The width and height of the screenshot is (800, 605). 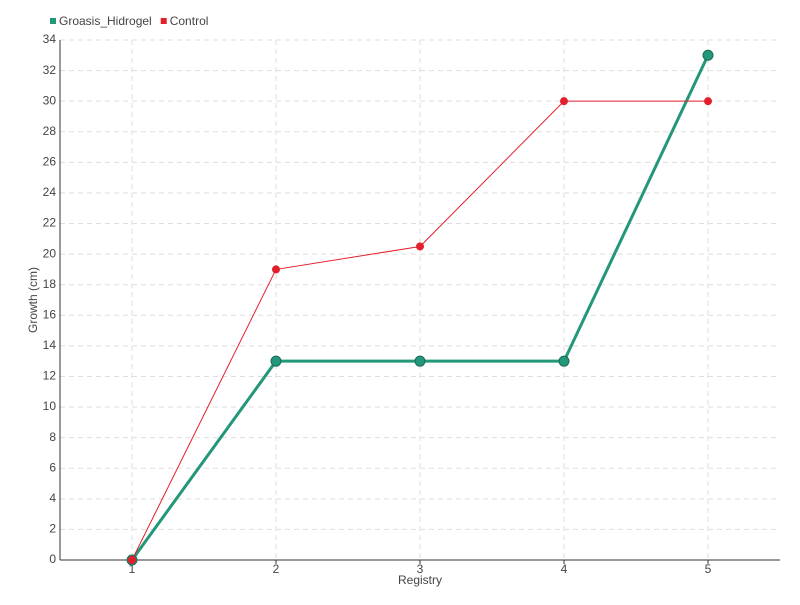 I want to click on y-tick-label: 4, so click(x=52, y=498).